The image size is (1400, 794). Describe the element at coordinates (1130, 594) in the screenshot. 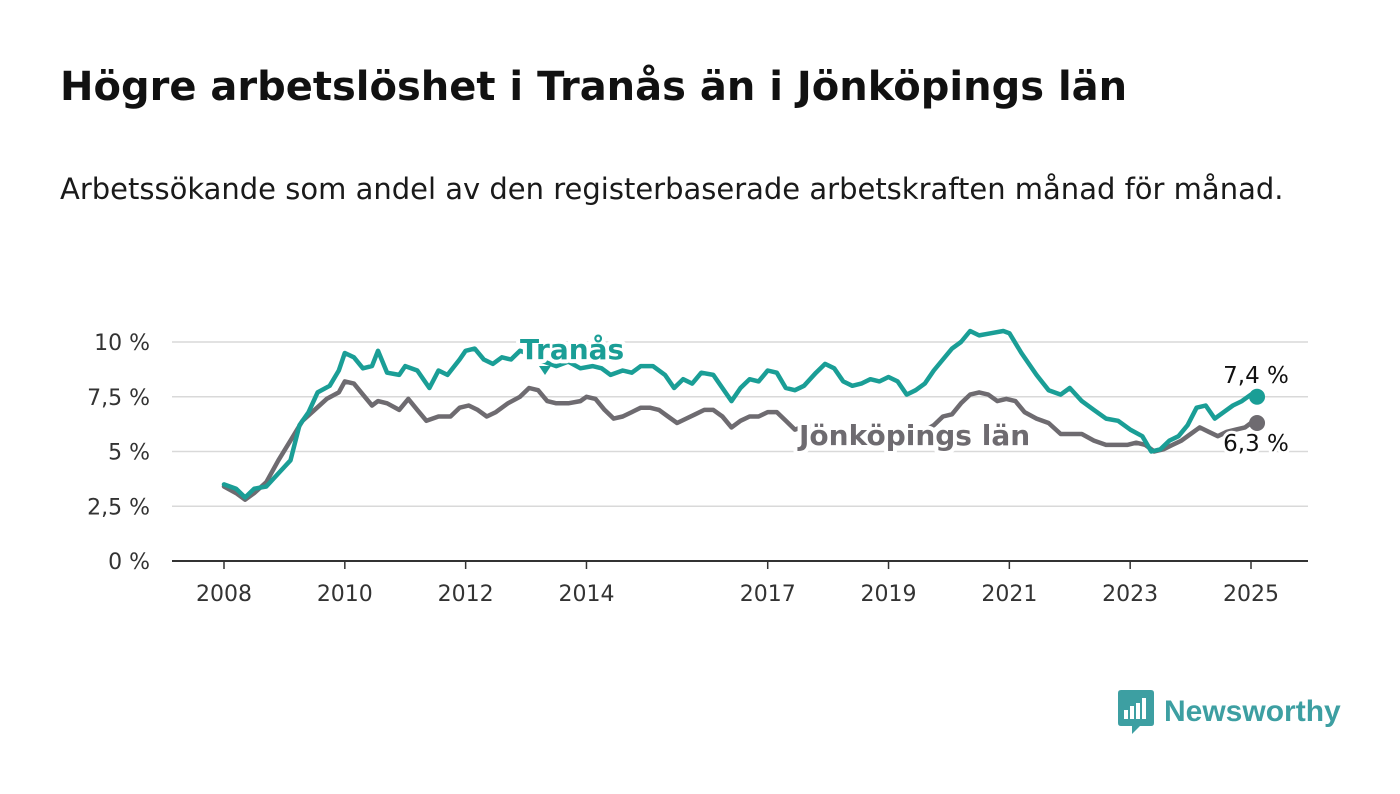

I see `x-tick-label: 2023` at that location.